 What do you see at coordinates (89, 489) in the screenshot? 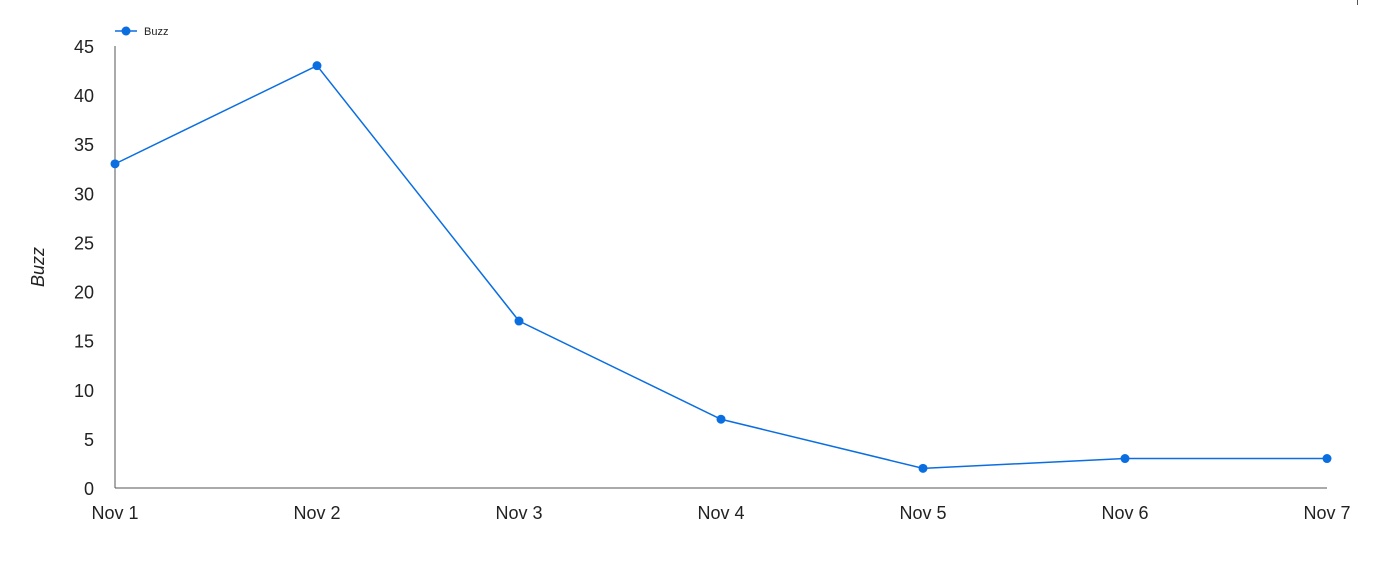
I see `y-tick-label: 0` at bounding box center [89, 489].